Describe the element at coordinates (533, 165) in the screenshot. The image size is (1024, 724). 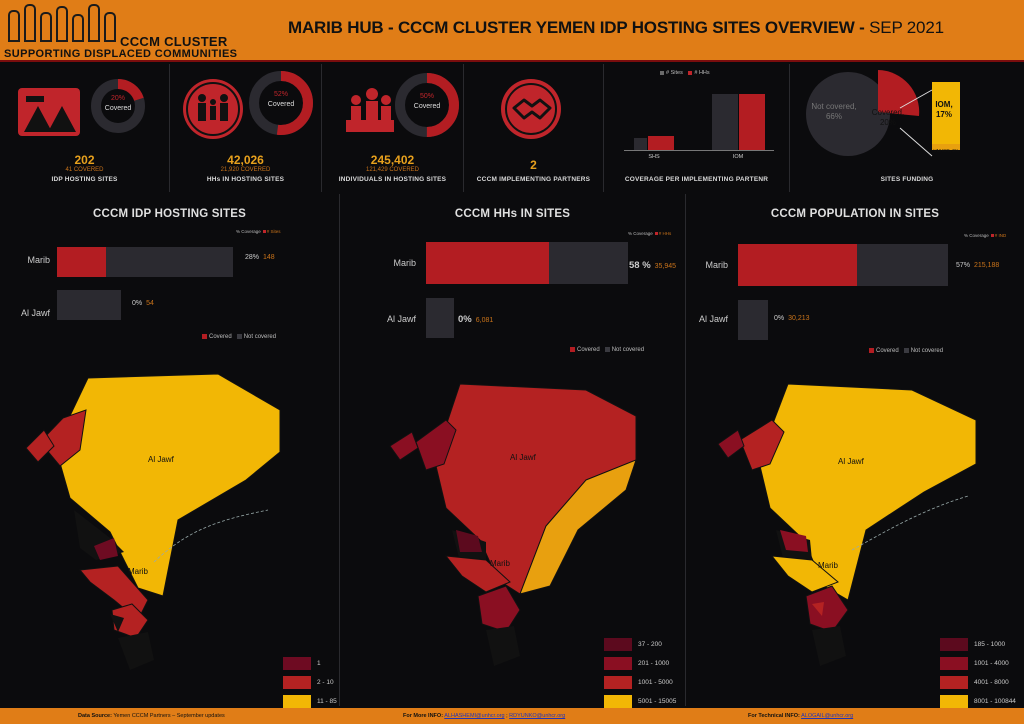
I see `kpi-value: 2` at that location.